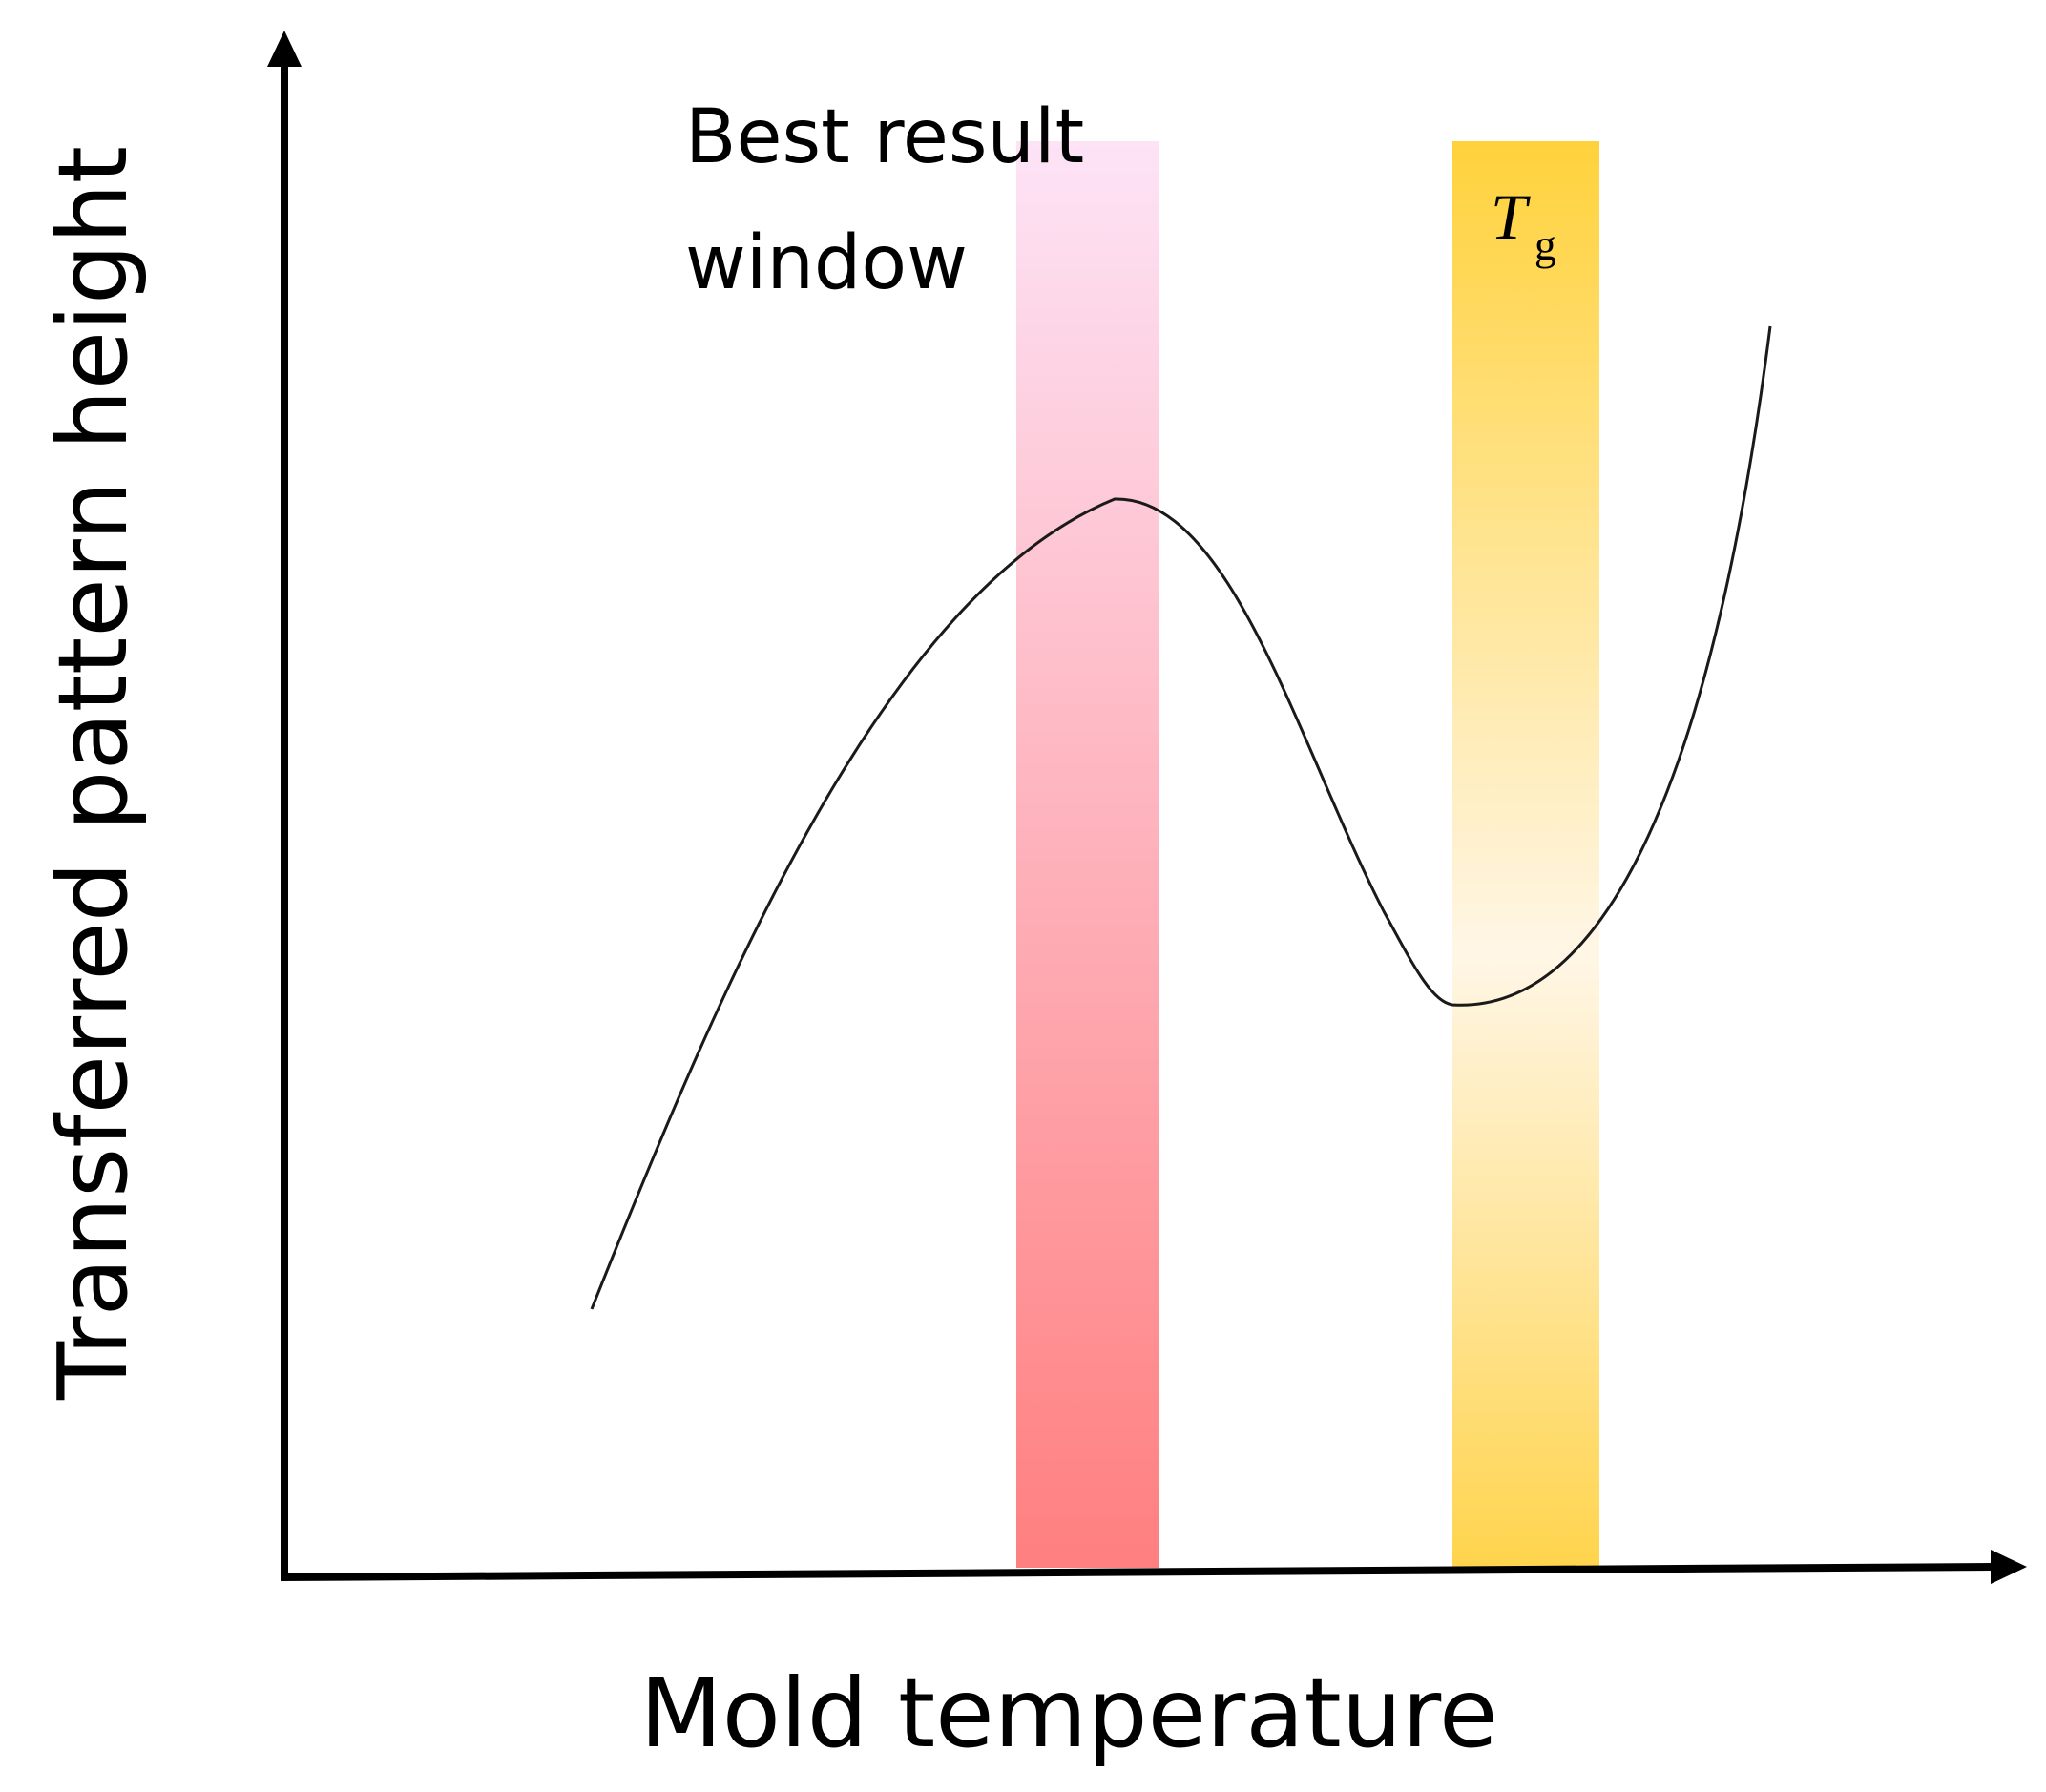 The image size is (2046, 1792). I want to click on tg-label: T g, so click(1523, 224).